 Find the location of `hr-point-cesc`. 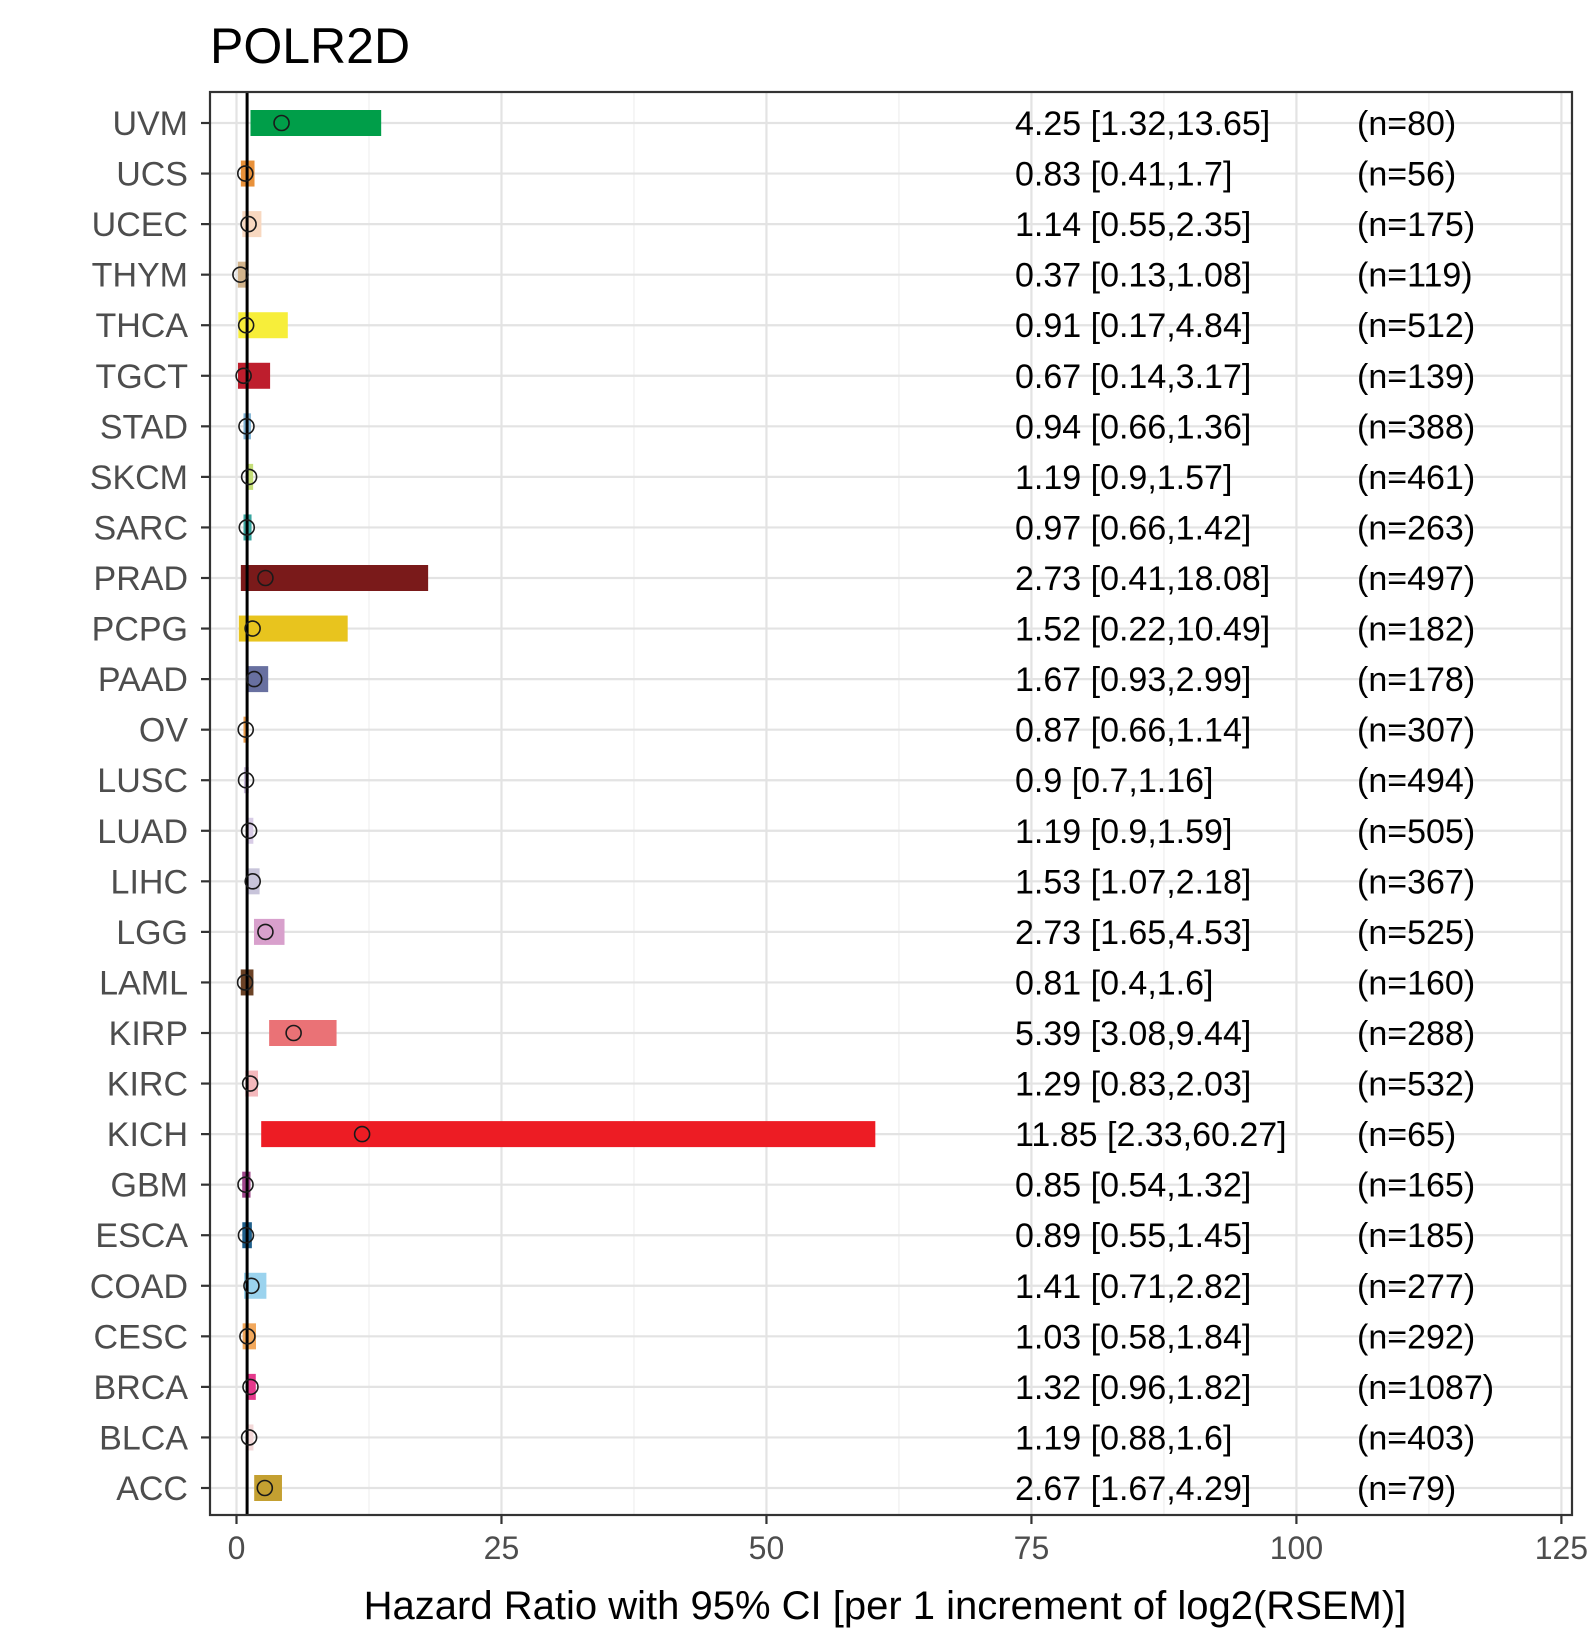

hr-point-cesc is located at coordinates (247, 1336).